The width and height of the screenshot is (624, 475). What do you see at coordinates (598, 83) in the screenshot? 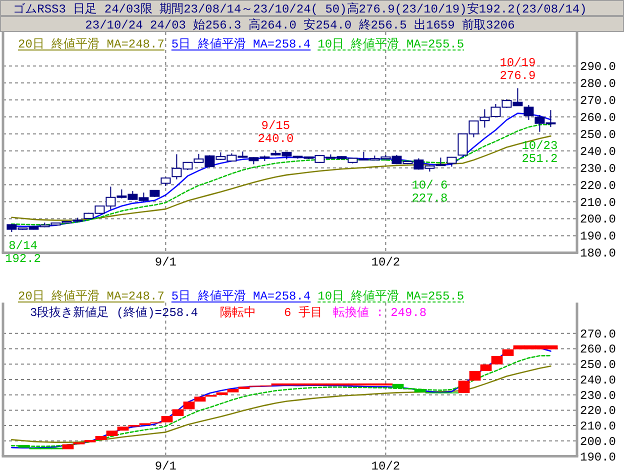
I see `y-tick-label: 280.0` at bounding box center [598, 83].